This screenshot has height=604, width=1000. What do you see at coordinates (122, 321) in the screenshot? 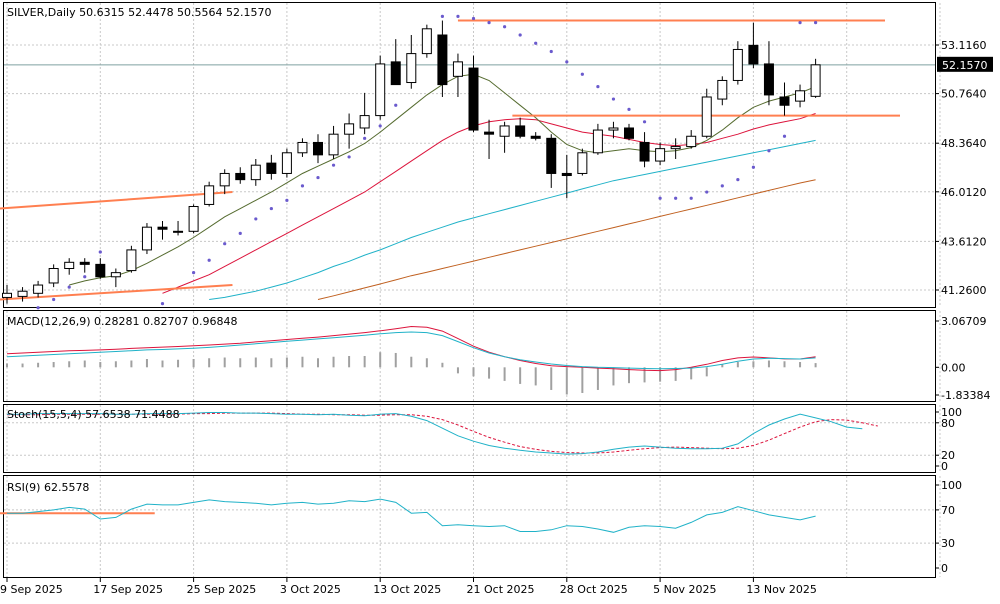
I see `macd-panel-title: MACD(12,26,9) 0.28281 0.82707 0.96848` at bounding box center [122, 321].